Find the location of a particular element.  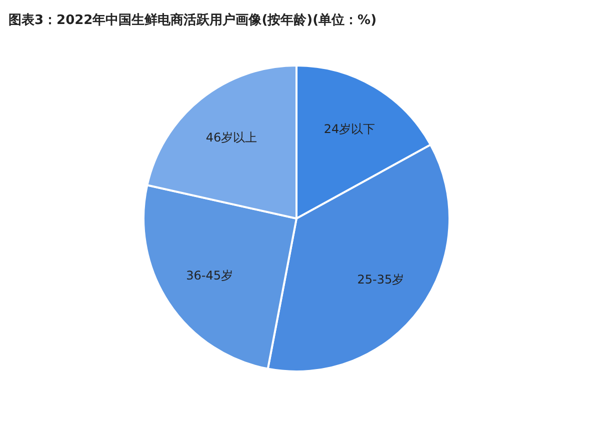

slice-label: 24岁以下 is located at coordinates (350, 129).